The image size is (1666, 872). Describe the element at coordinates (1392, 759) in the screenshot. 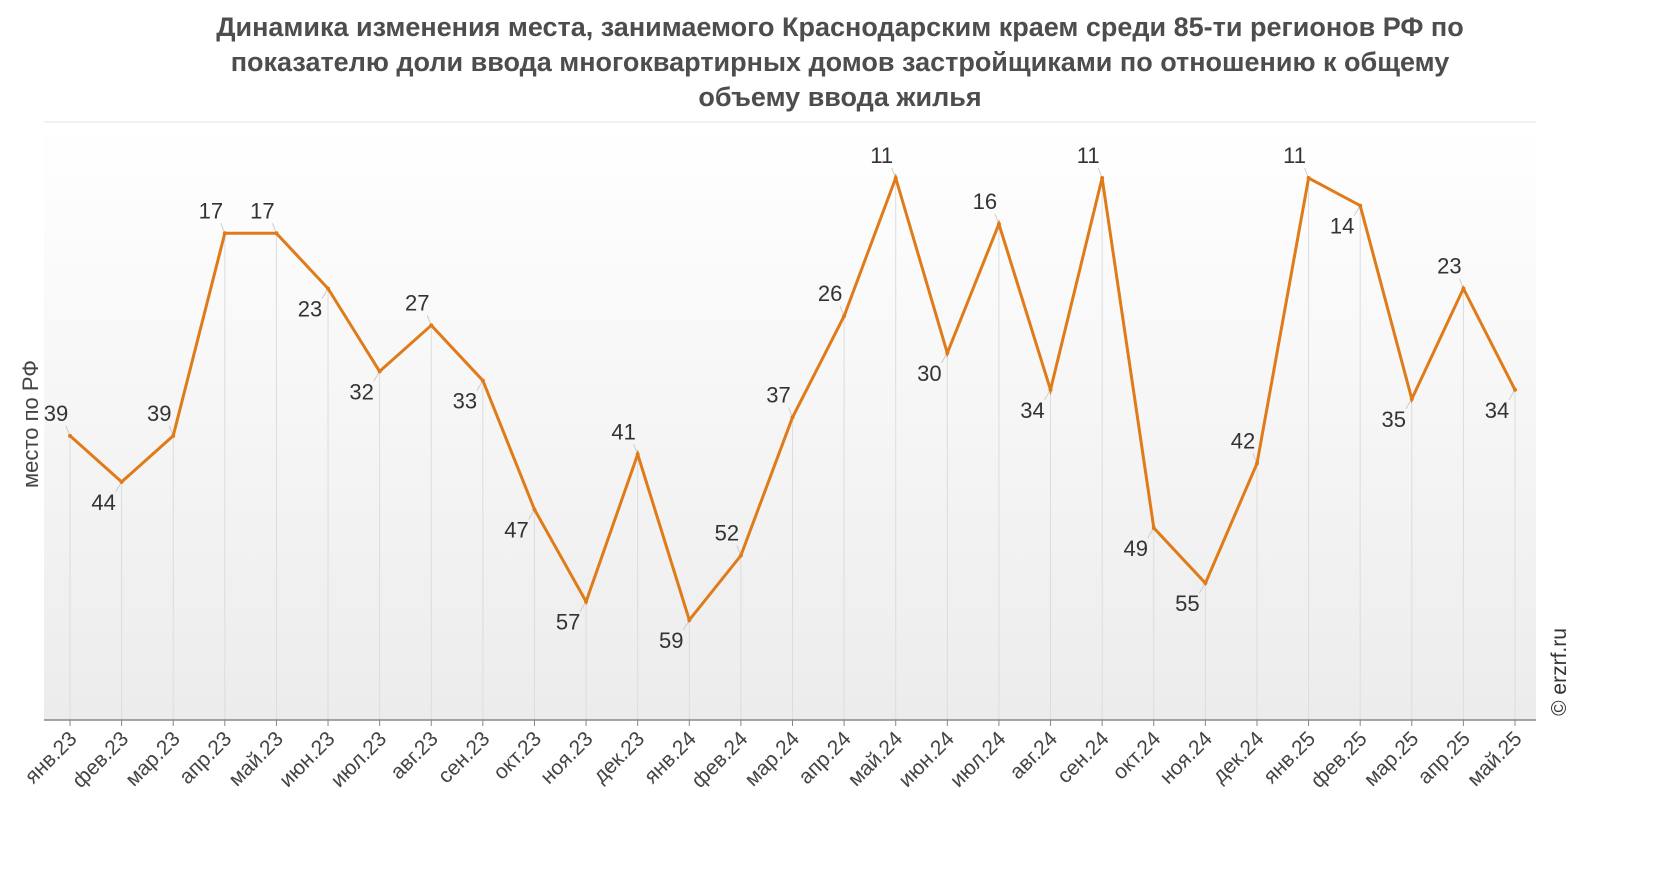

I see `x-tick-label: мар.25` at that location.